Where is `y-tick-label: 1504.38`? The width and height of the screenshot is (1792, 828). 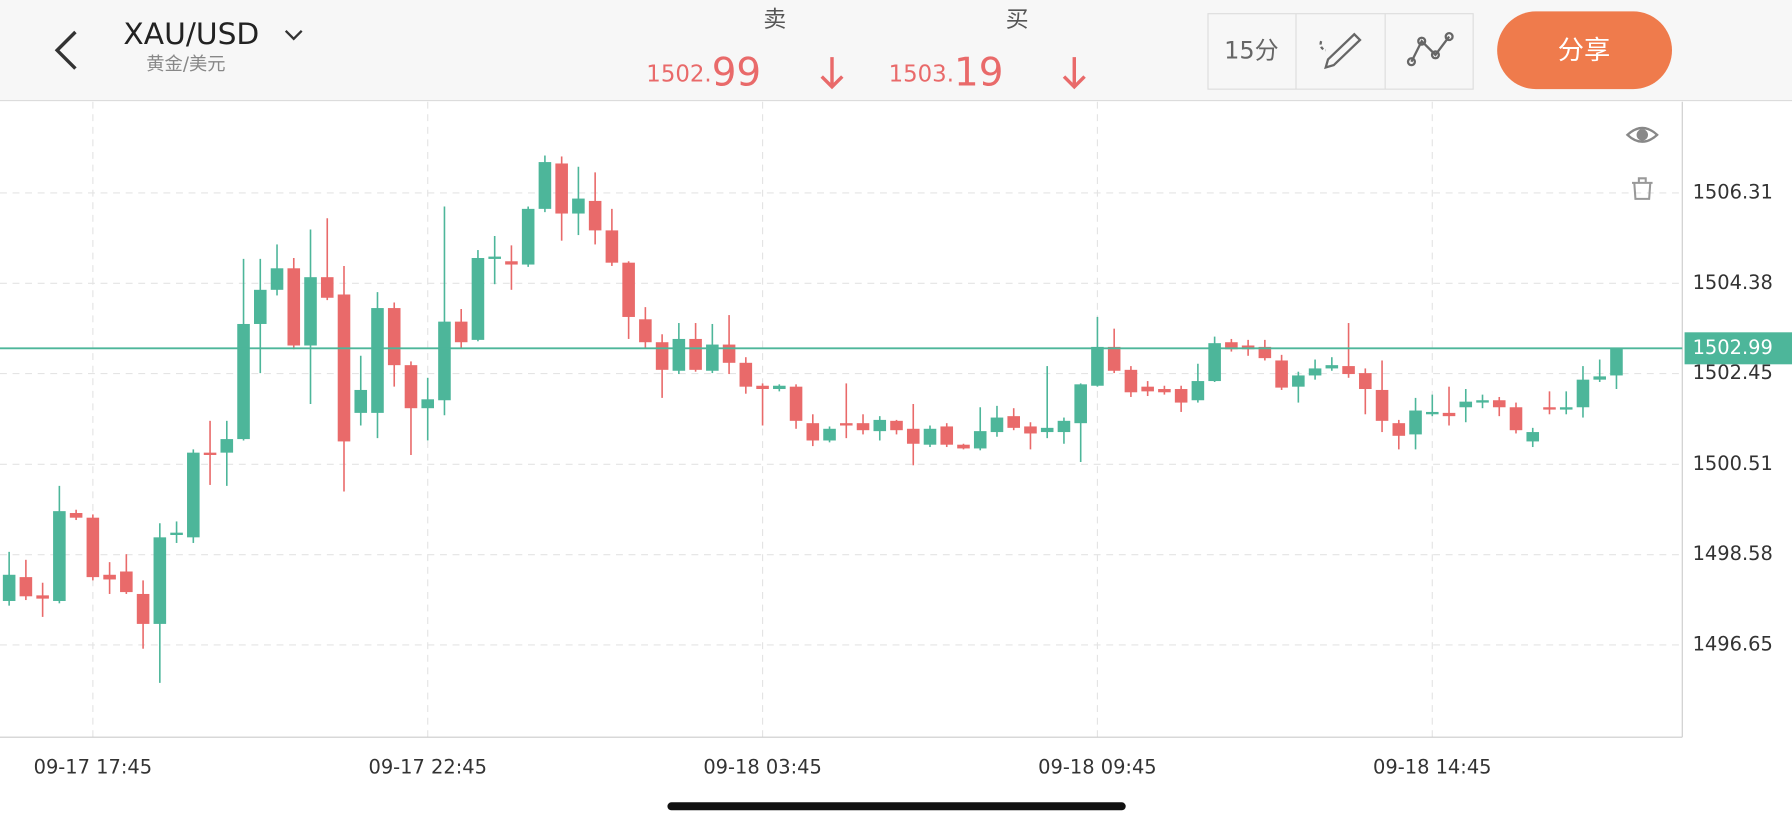 y-tick-label: 1504.38 is located at coordinates (1733, 282).